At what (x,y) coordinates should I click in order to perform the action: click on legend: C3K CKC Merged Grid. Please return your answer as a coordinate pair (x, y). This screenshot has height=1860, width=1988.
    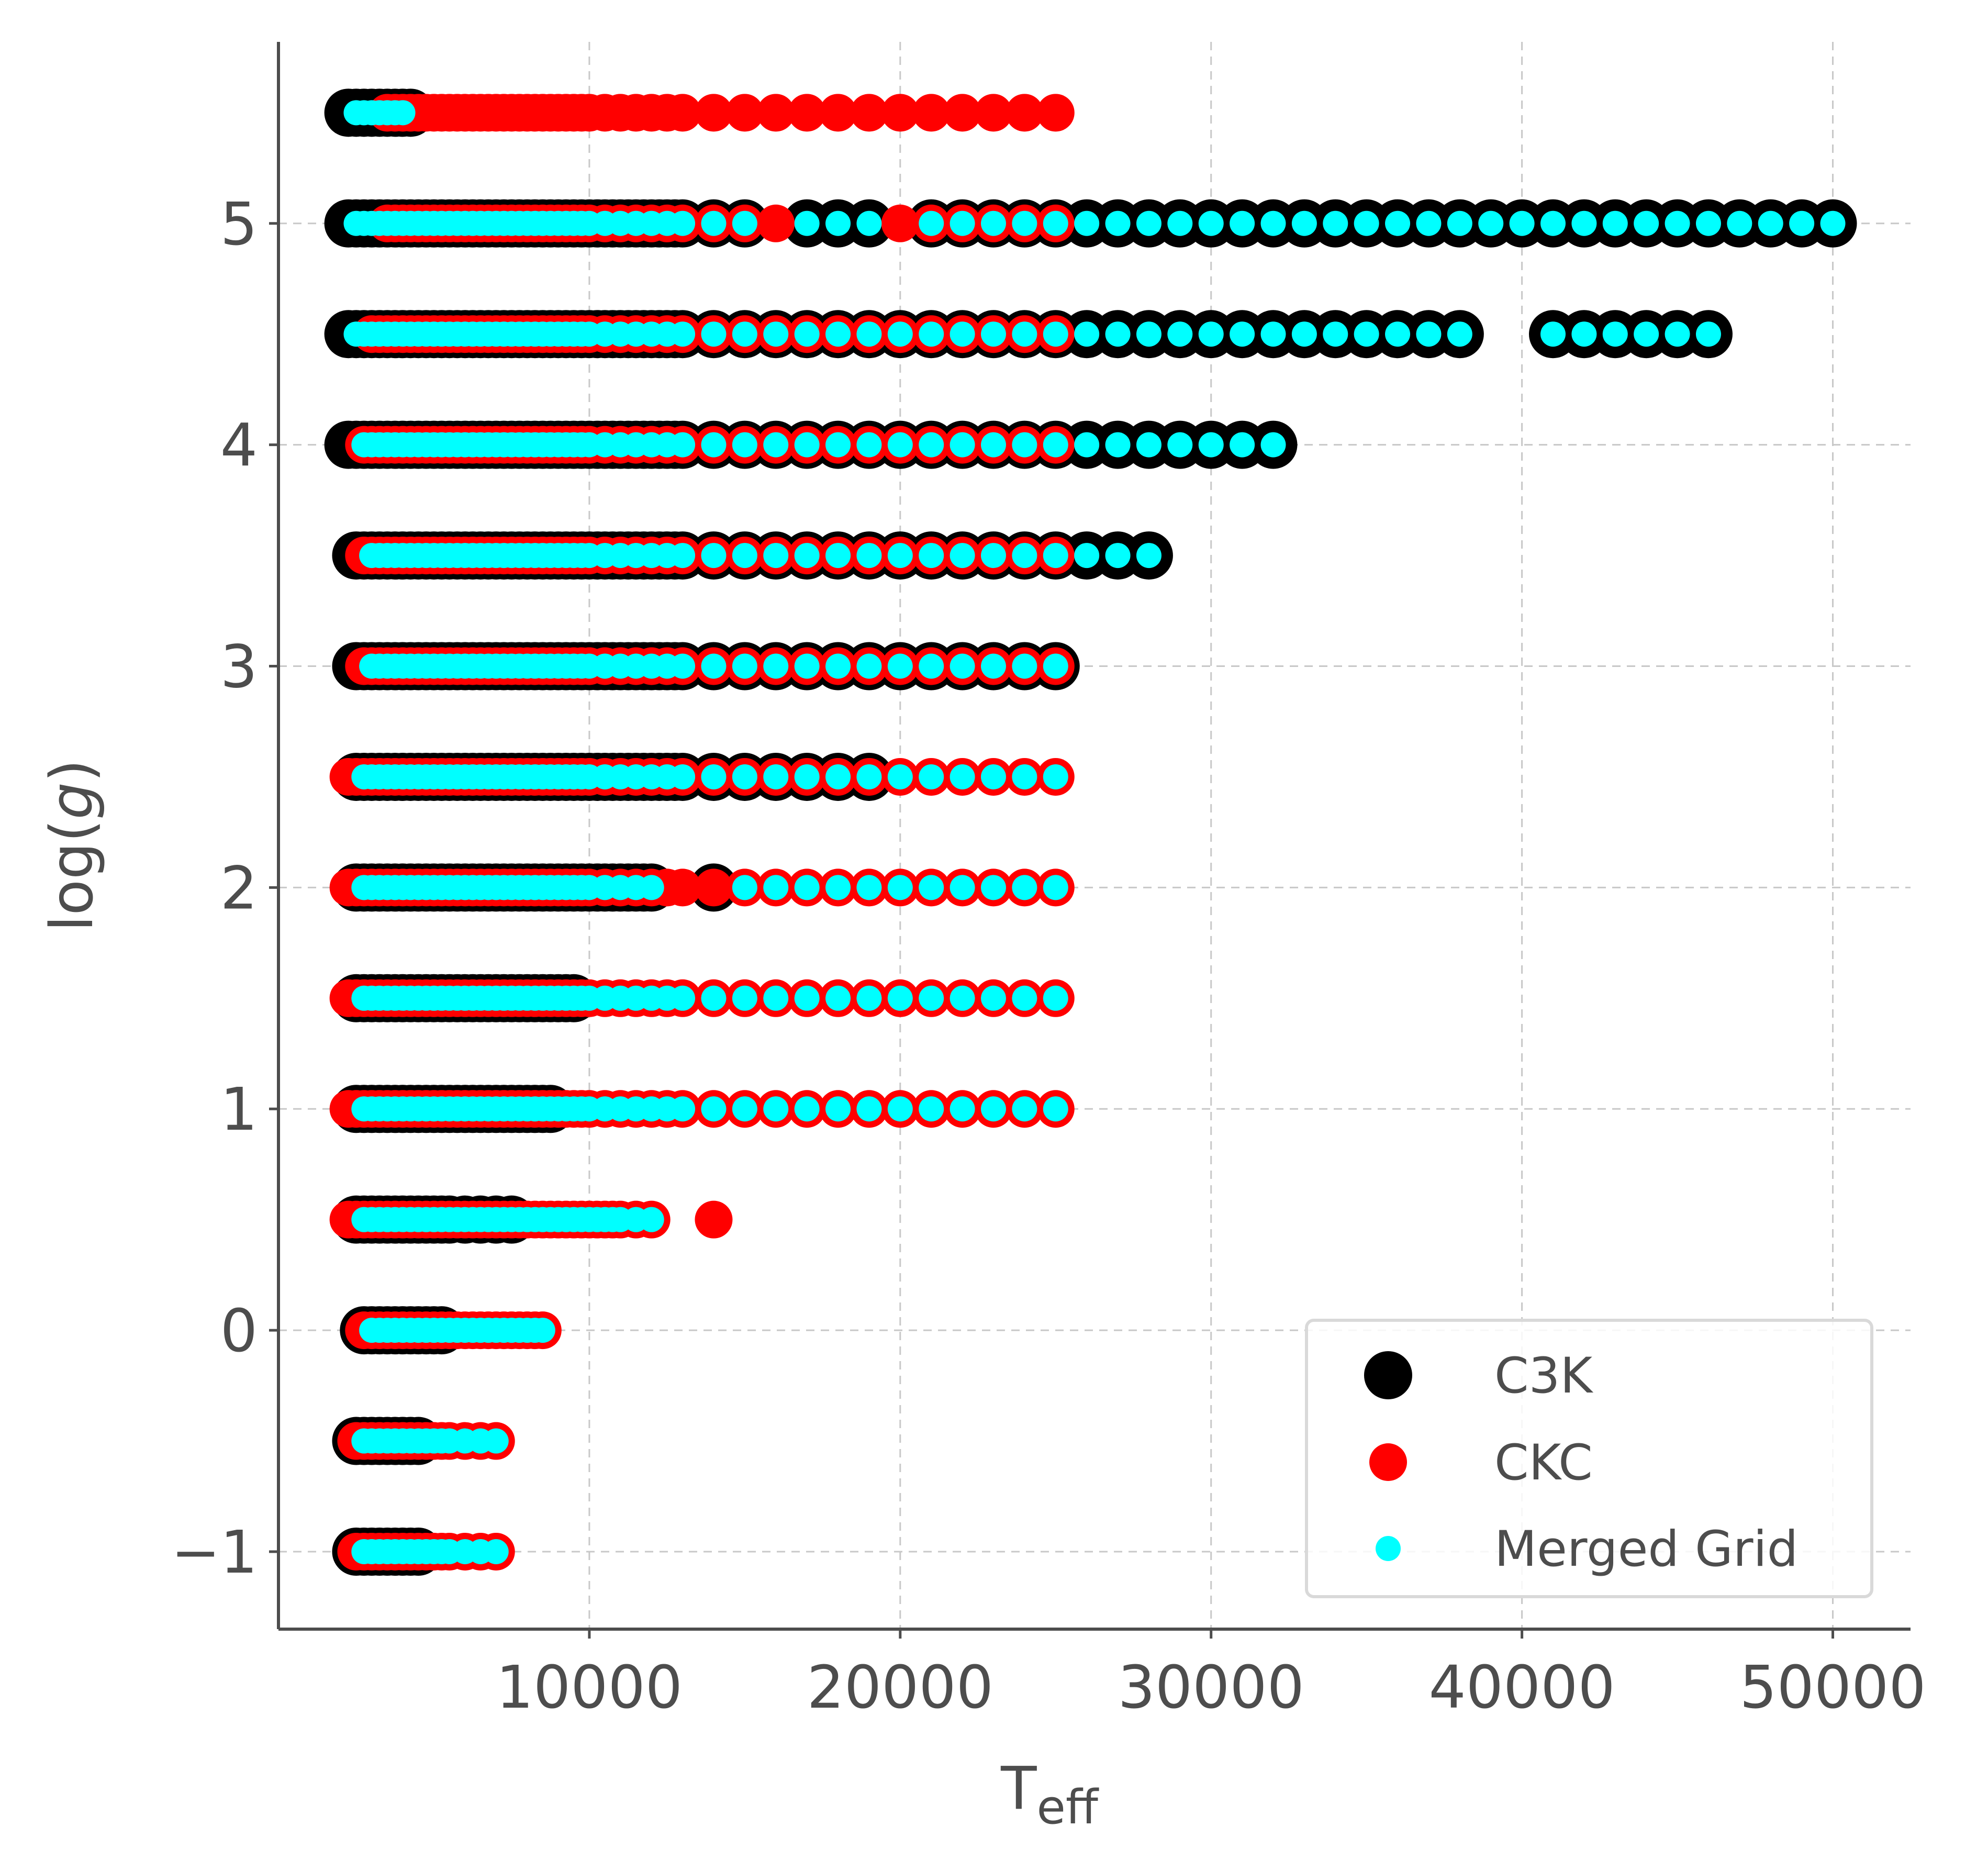
    Looking at the image, I should click on (1589, 1458).